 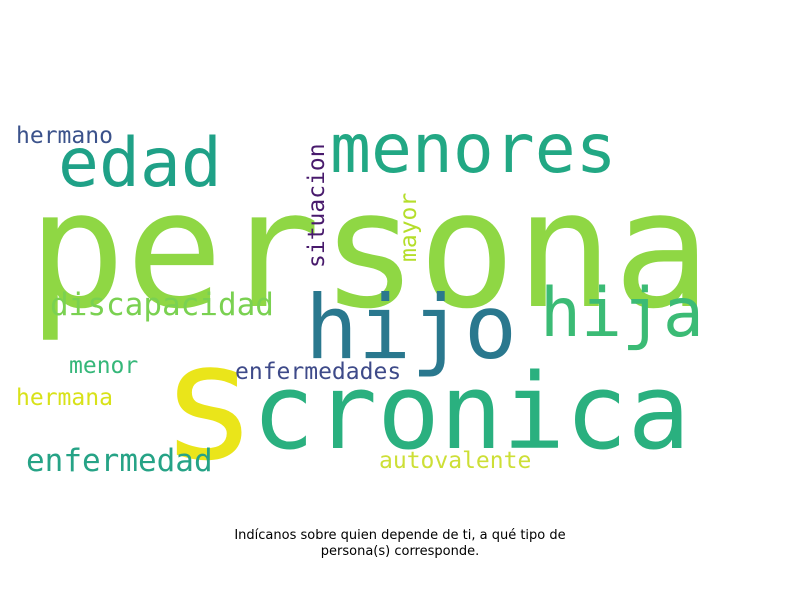 What do you see at coordinates (455, 461) in the screenshot?
I see `word-autovalente: autovalente` at bounding box center [455, 461].